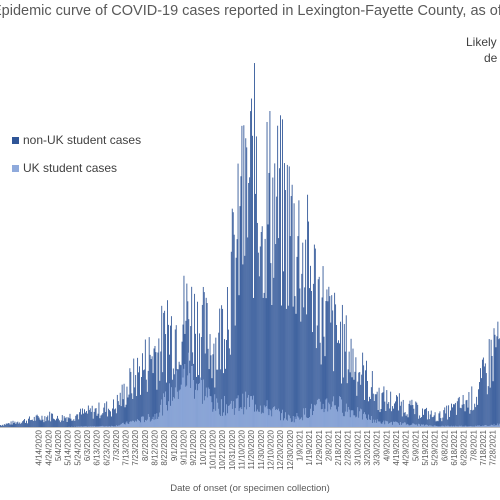 This screenshot has height=500, width=500. I want to click on x-tick-label: 1/19/2021, so click(309, 447).